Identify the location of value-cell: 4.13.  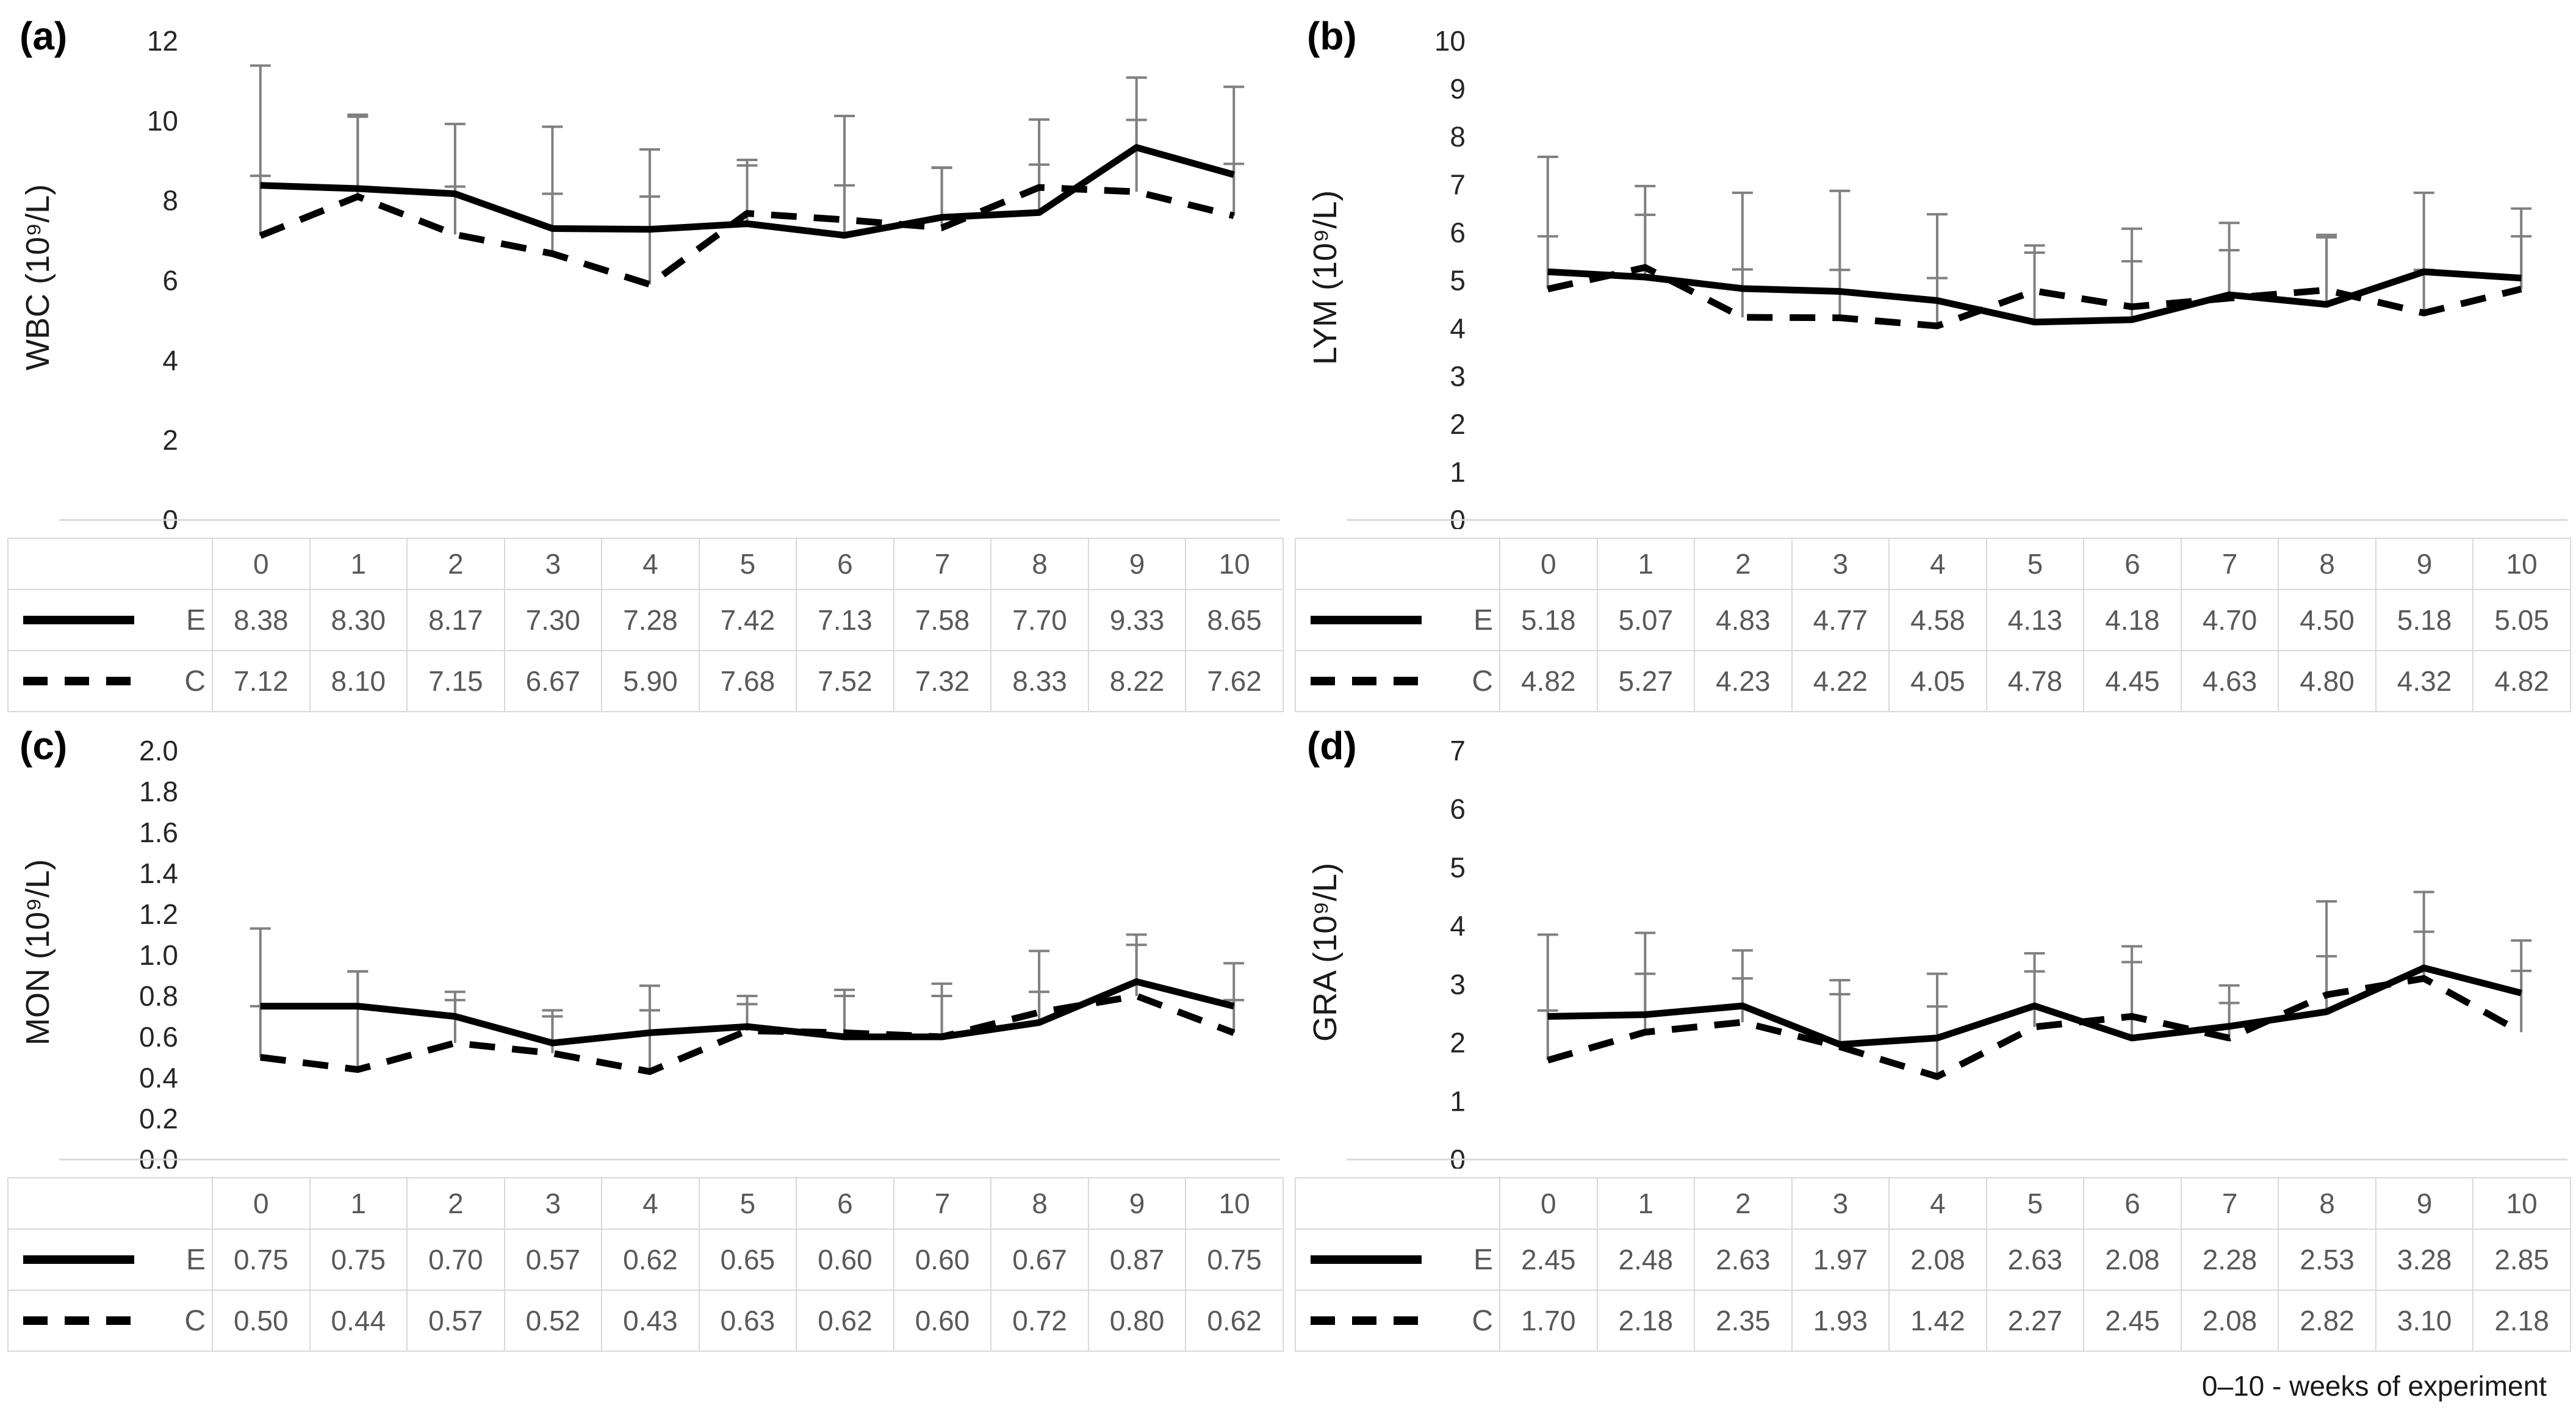
(2035, 620).